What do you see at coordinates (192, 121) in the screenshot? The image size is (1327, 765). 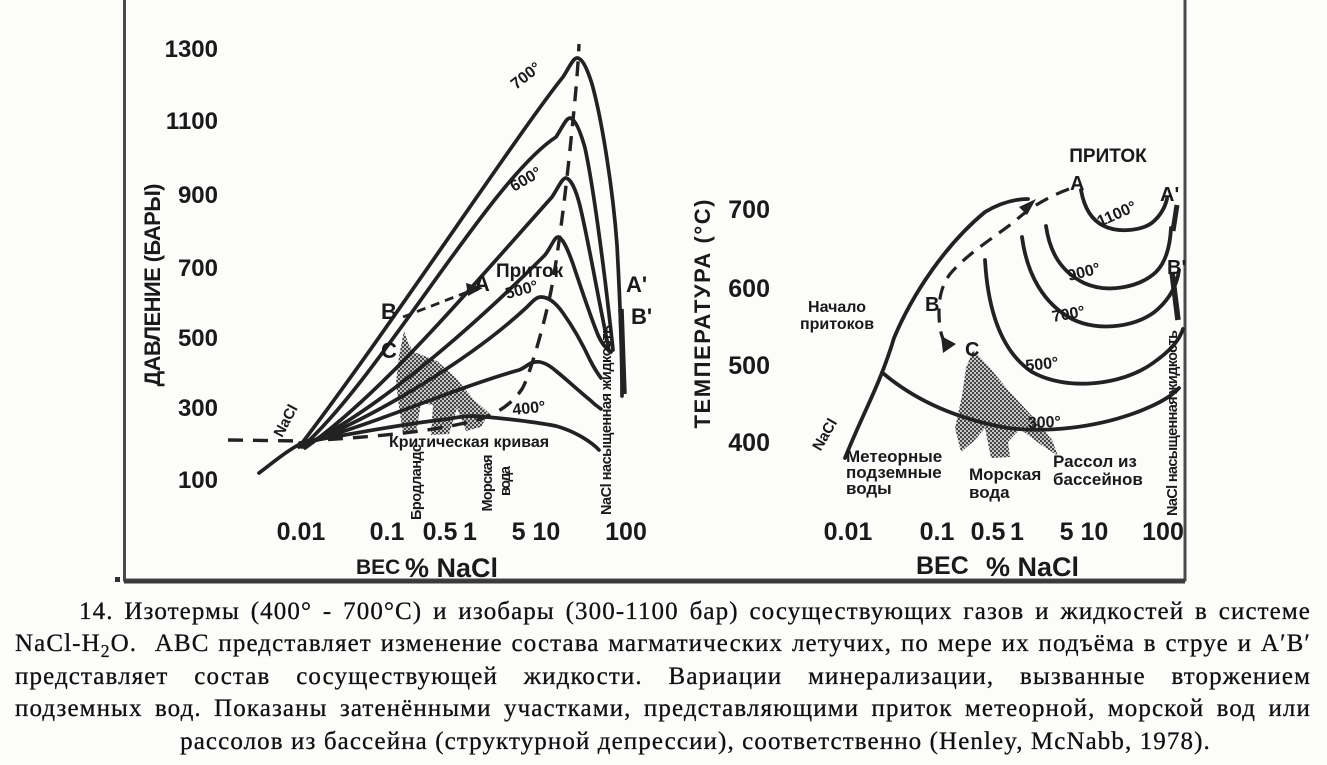 I see `svg-text: 1100` at bounding box center [192, 121].